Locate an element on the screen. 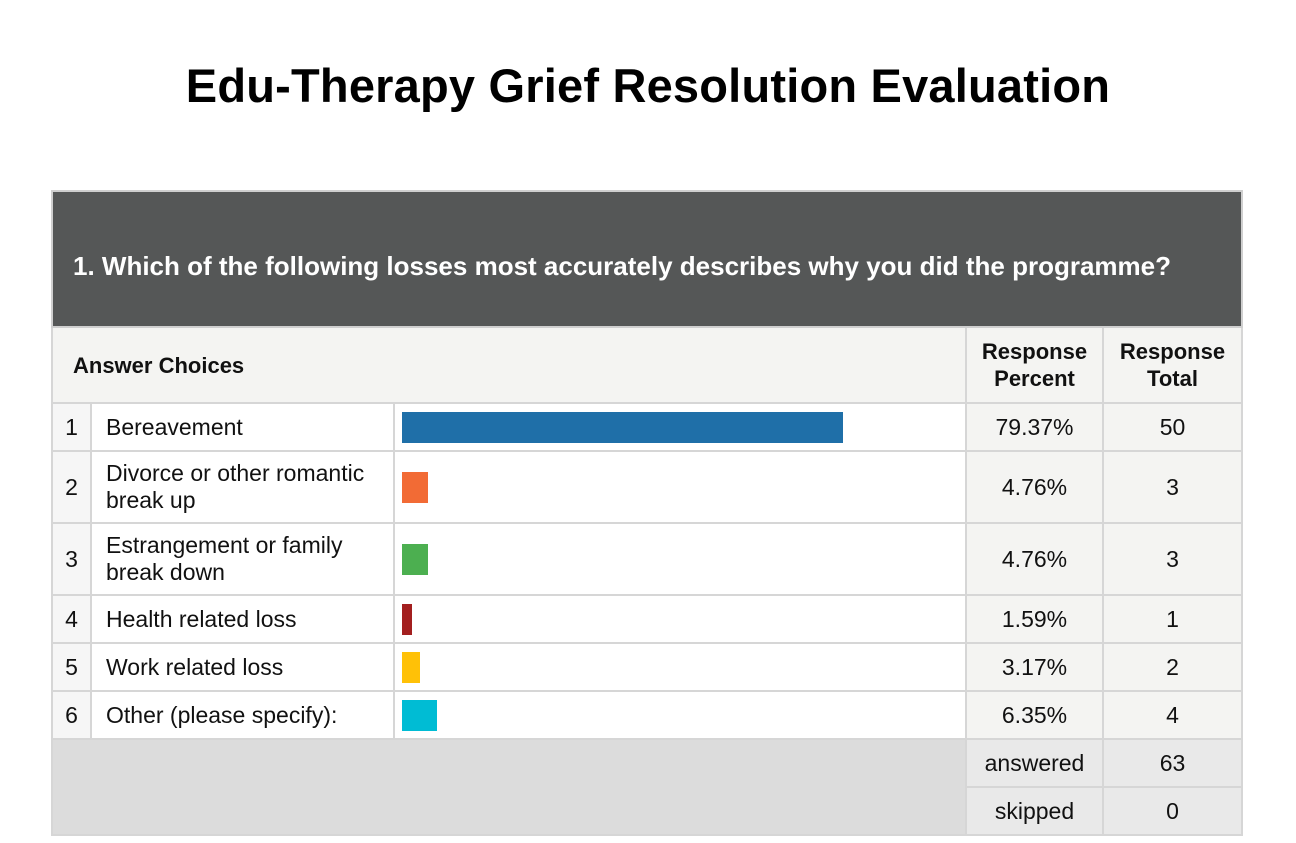 This screenshot has width=1296, height=843. table-row: 6 Other (please specify): 6.35% 4 is located at coordinates (647, 715).